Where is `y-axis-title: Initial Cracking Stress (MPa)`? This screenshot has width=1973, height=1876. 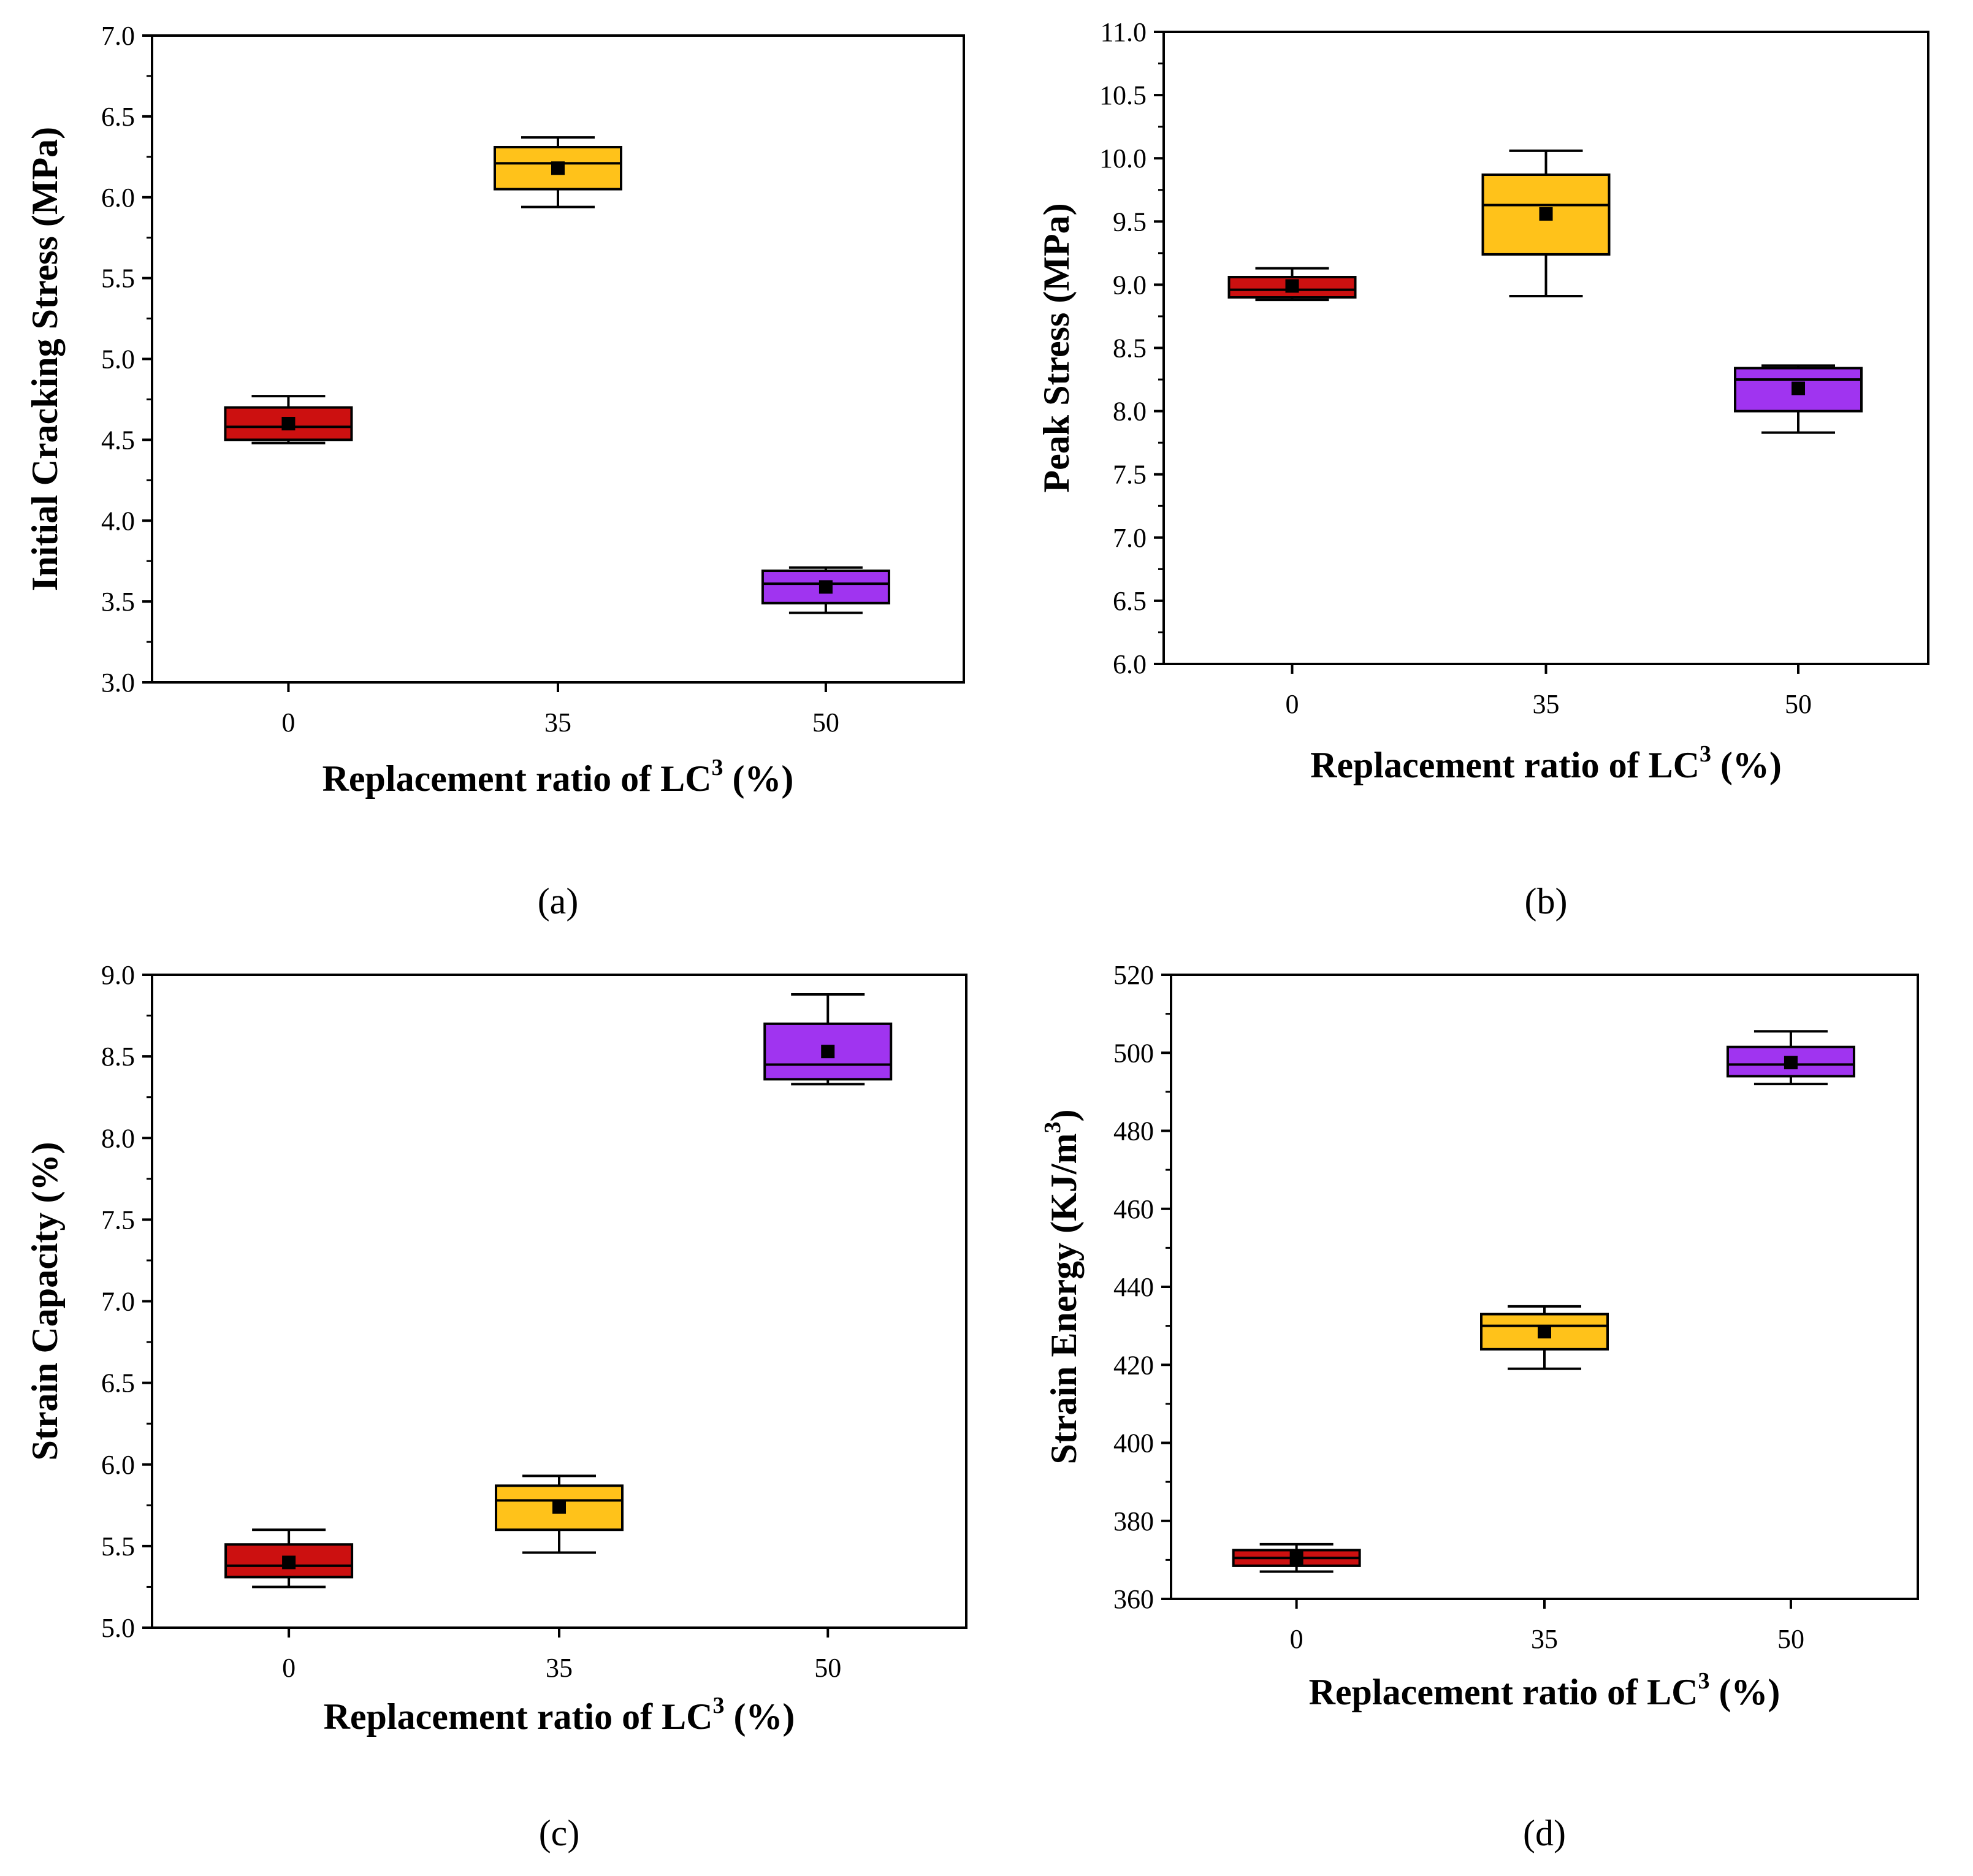
y-axis-title: Initial Cracking Stress (MPa) is located at coordinates (45, 359).